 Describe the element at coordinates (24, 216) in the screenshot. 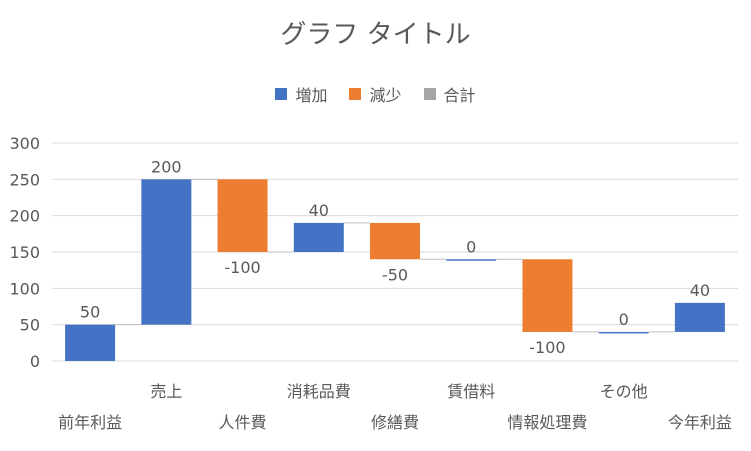

I see `y-tick-label: 200` at that location.